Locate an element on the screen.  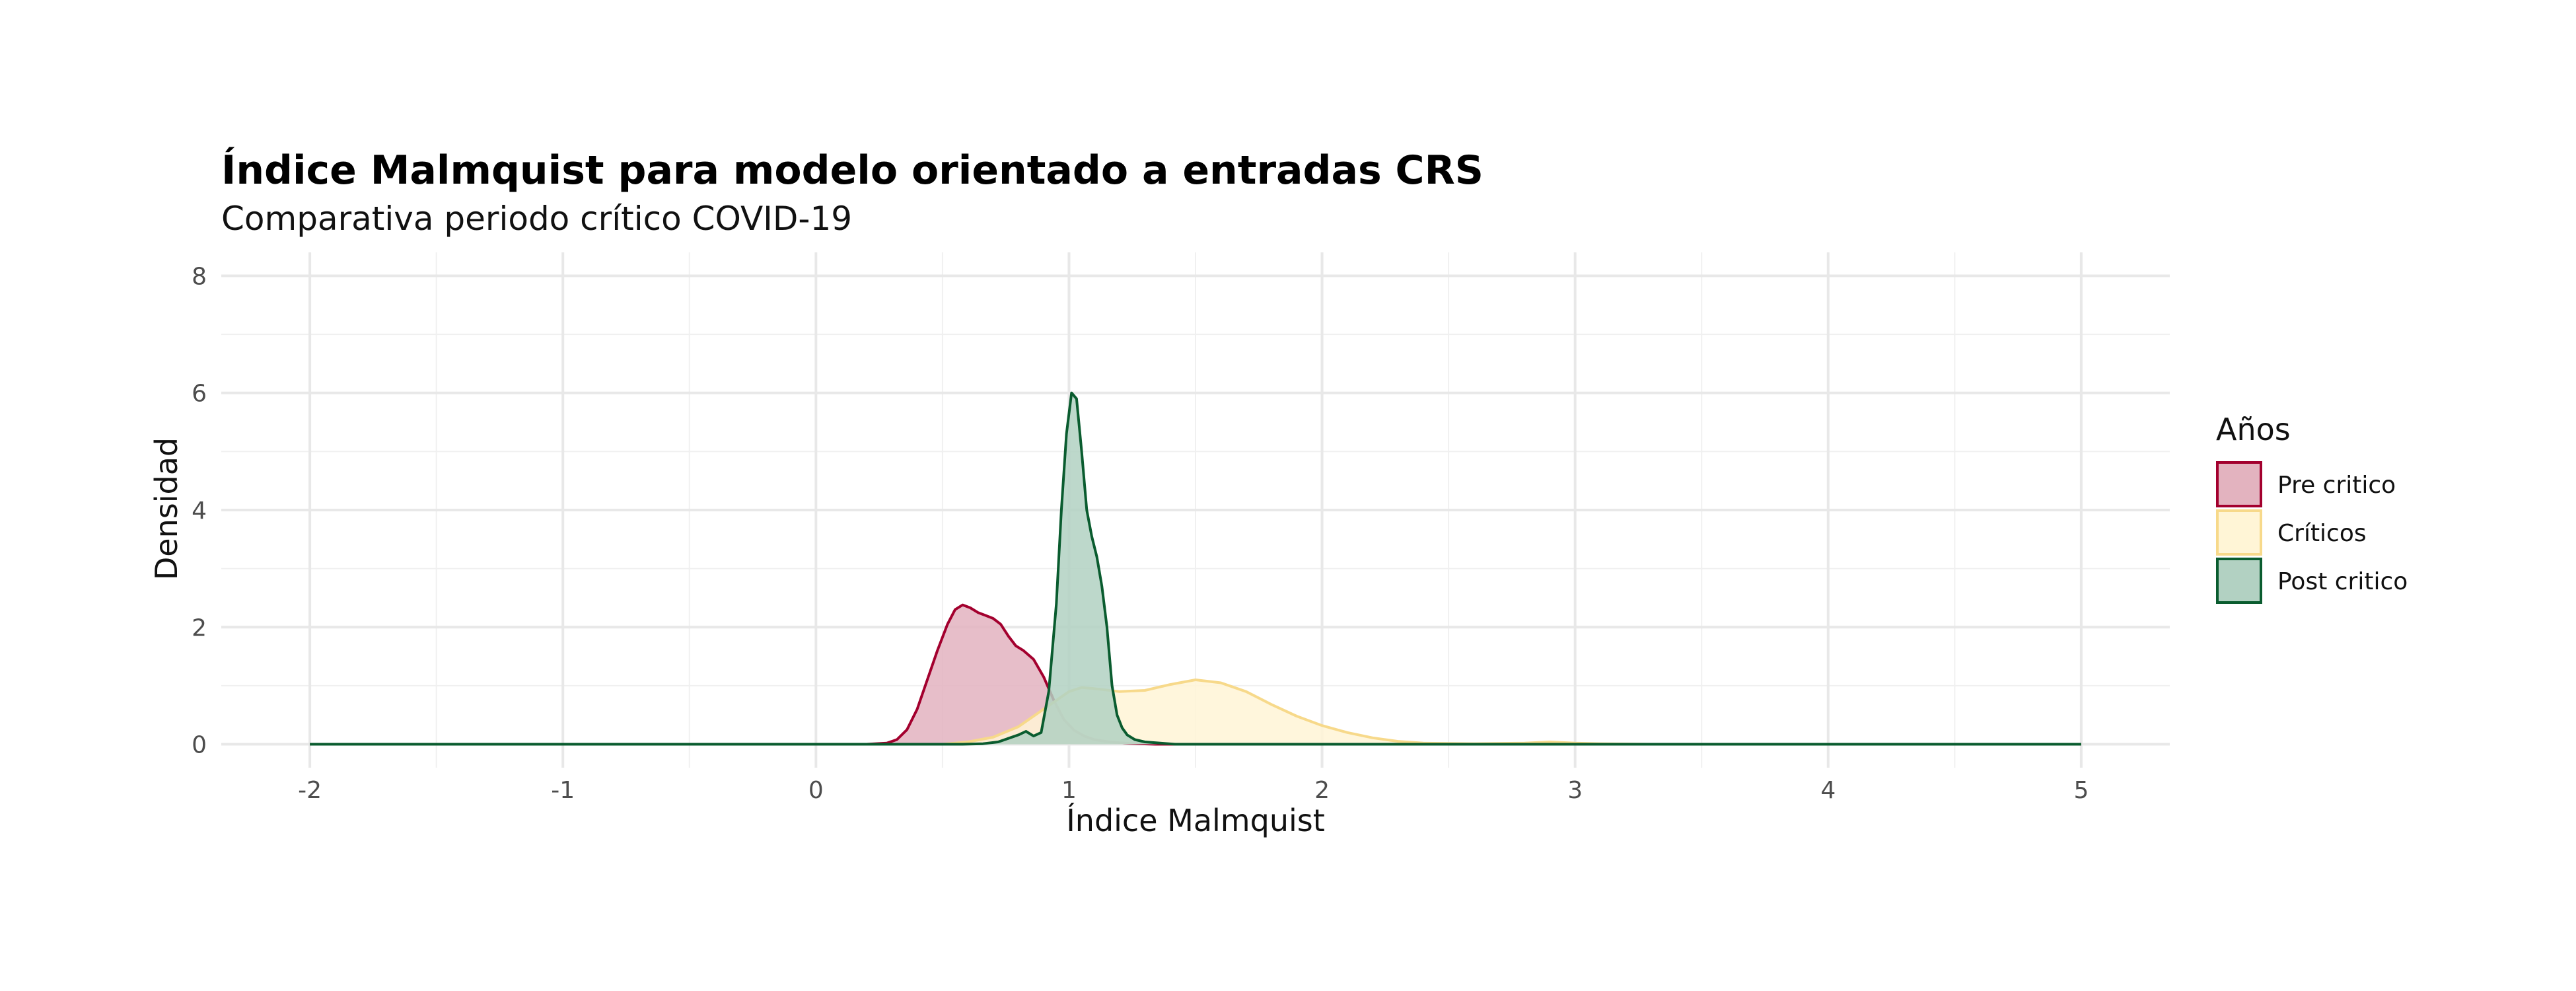
x-tick-label: -2 is located at coordinates (310, 790).